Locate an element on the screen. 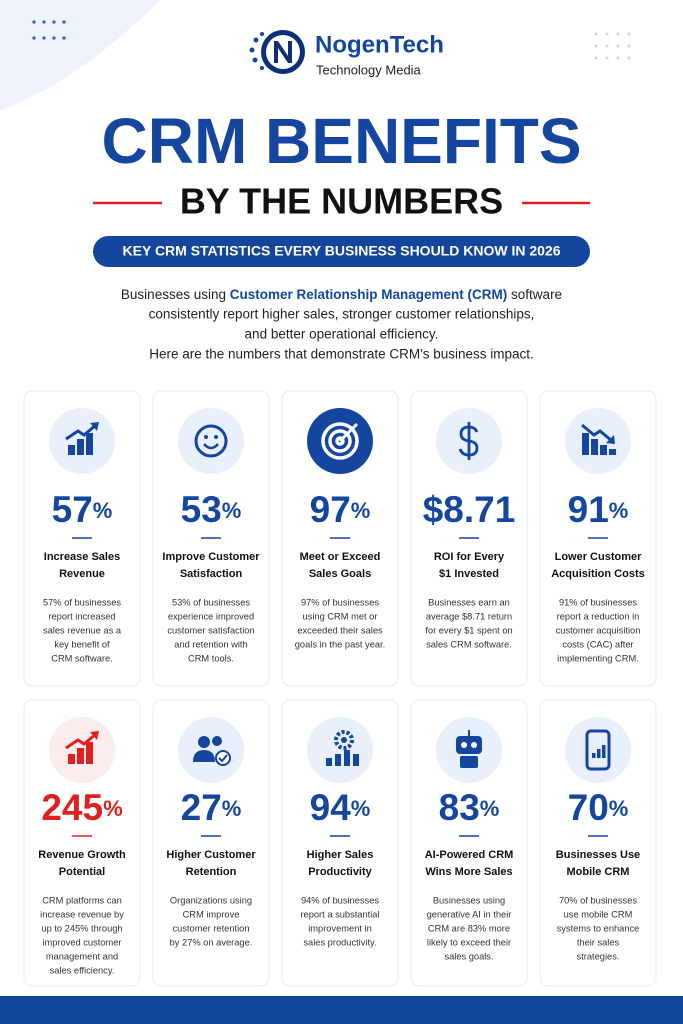 Image resolution: width=683 pixels, height=1024 pixels. stat-description: CRM tools. is located at coordinates (211, 658).